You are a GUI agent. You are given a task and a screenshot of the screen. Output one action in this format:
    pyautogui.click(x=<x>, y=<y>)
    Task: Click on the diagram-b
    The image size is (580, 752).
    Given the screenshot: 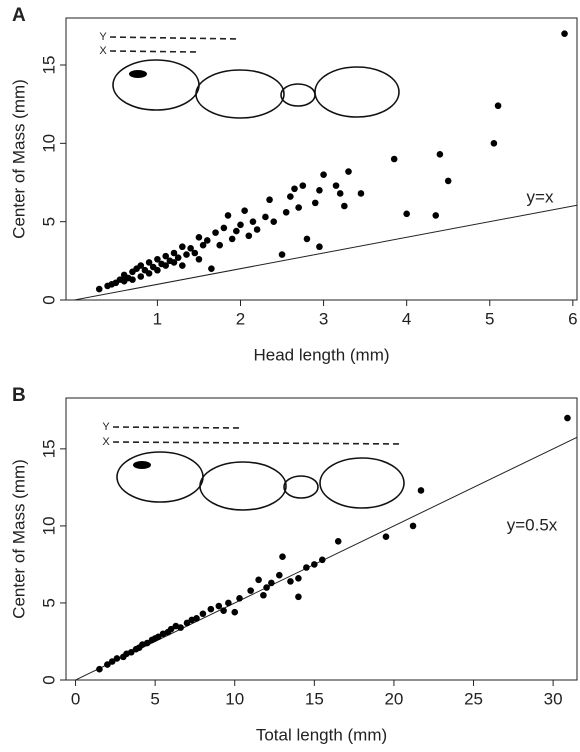 What is the action you would take?
    pyautogui.click(x=258, y=468)
    